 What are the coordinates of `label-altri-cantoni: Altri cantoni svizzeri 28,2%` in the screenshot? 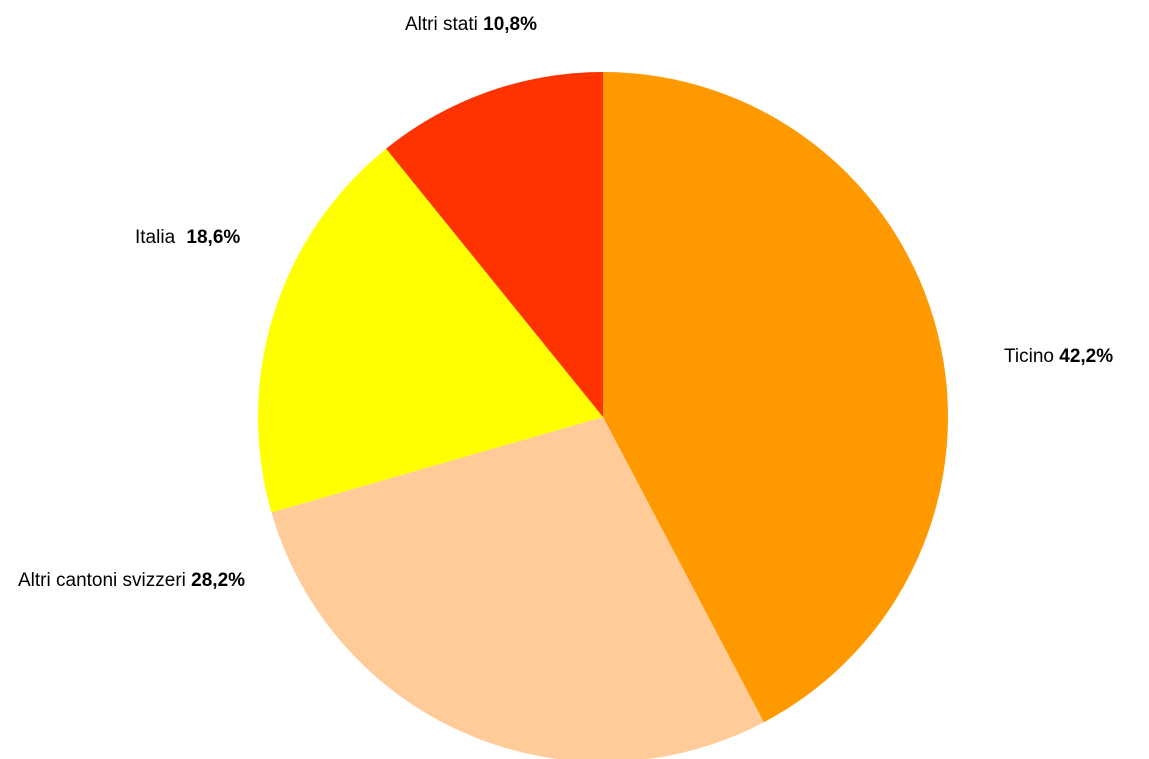 It's located at (131, 580).